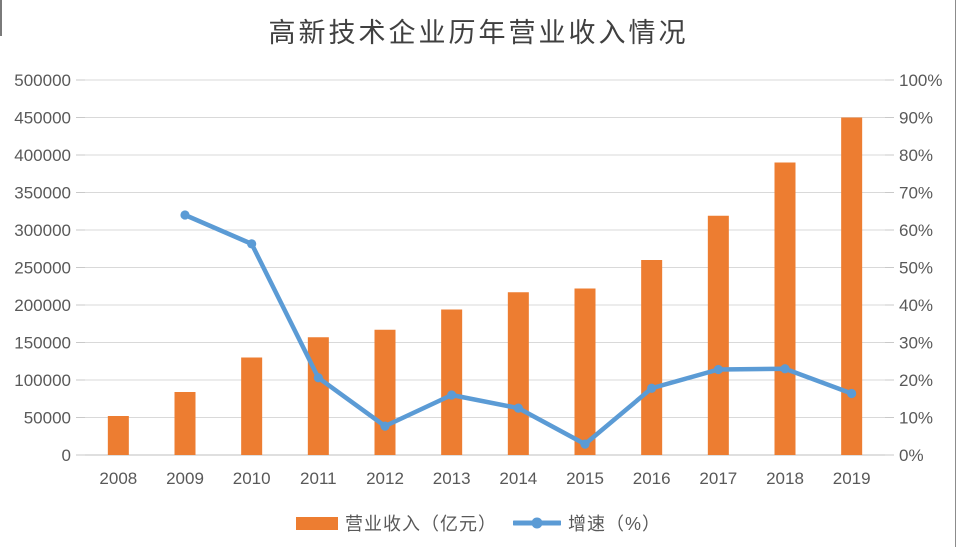 Image resolution: width=957 pixels, height=552 pixels. Describe the element at coordinates (47, 418) in the screenshot. I see `left-axis-tick-label: 50000` at that location.